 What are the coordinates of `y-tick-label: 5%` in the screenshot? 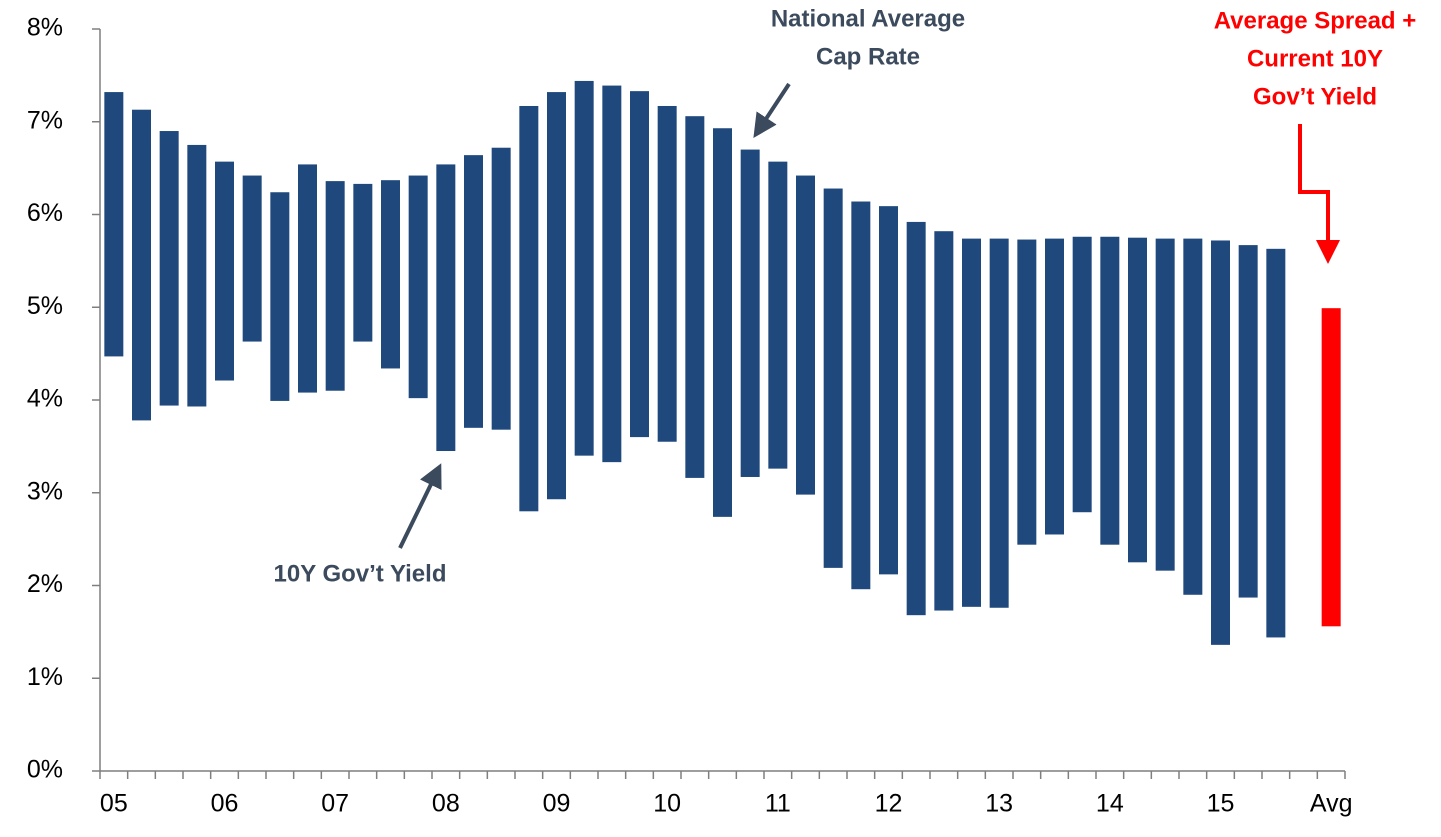 It's located at (45, 306).